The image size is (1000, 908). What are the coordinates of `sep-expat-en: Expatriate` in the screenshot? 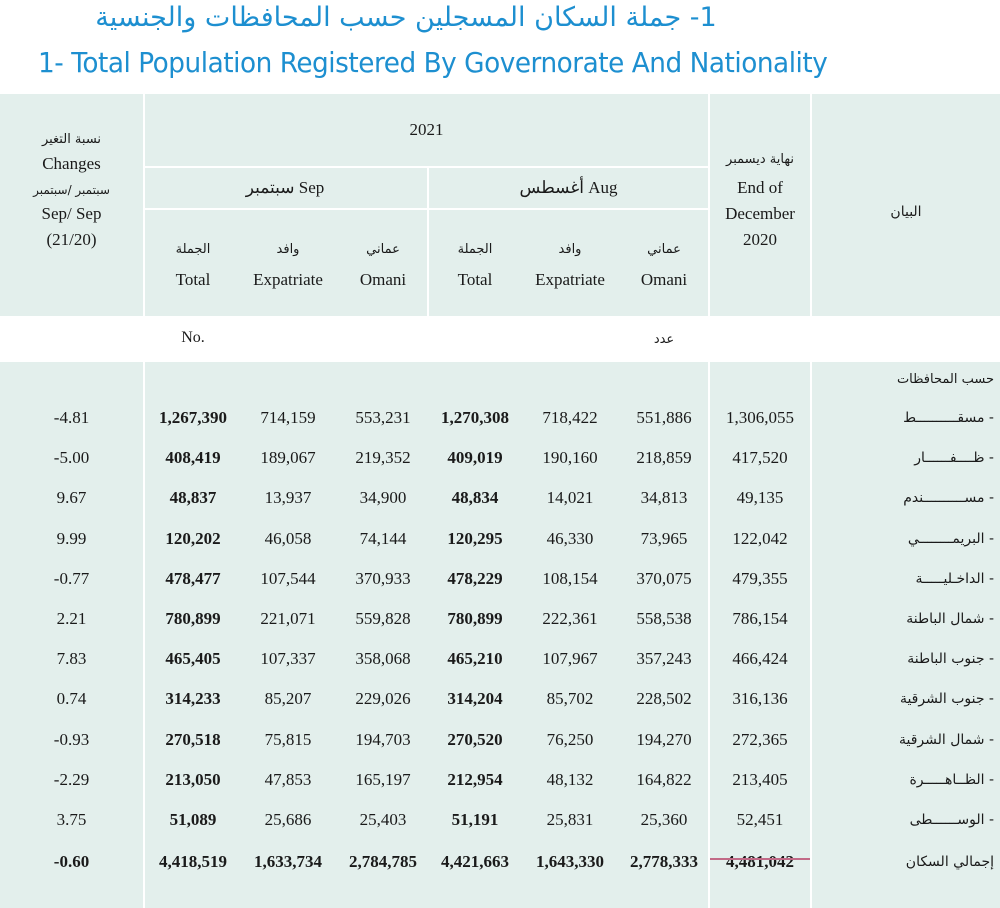 It's located at (288, 279).